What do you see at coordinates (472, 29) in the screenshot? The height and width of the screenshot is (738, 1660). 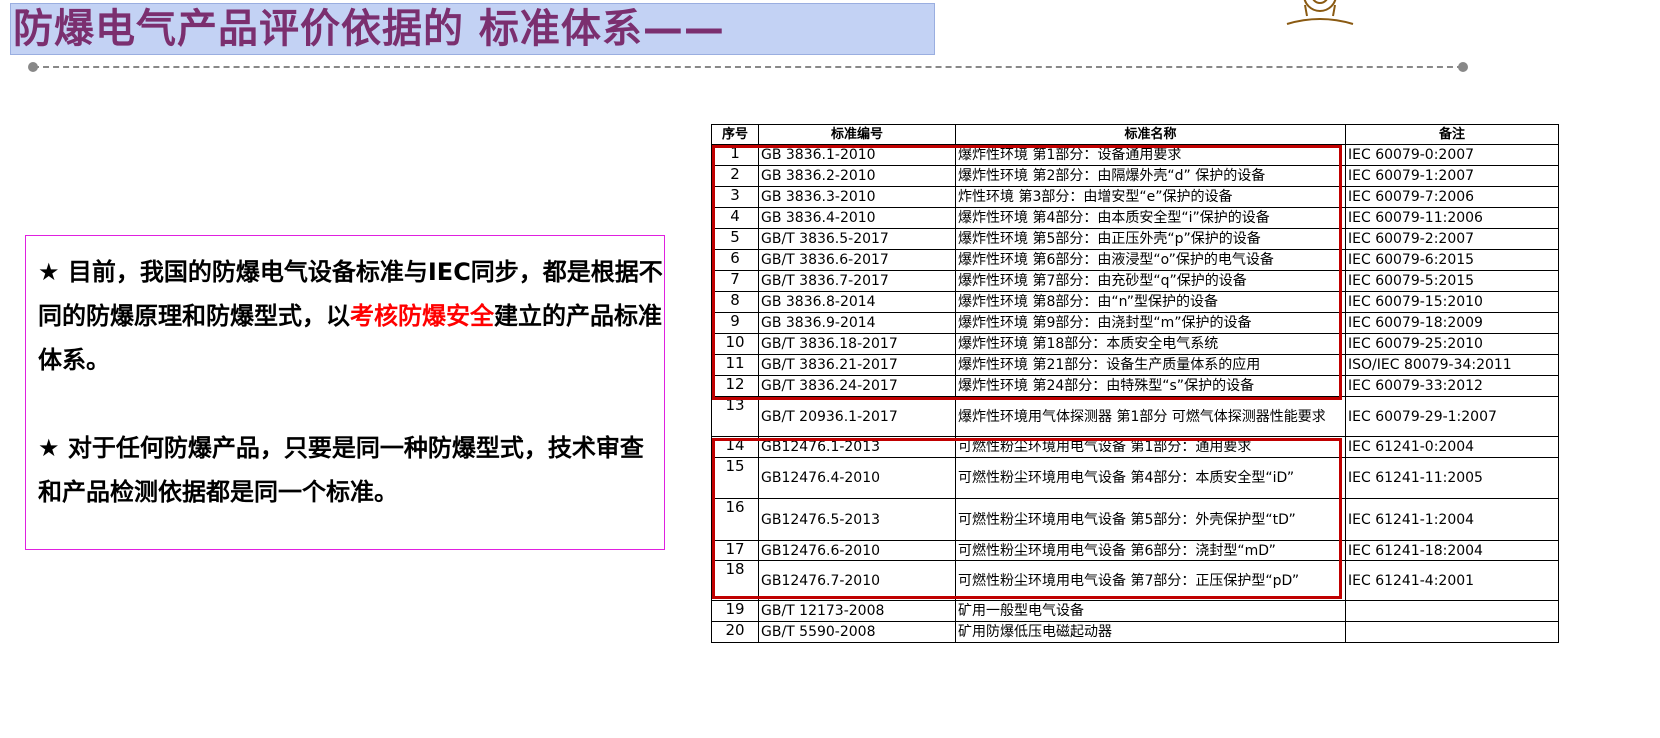 I see `page-title: 防爆电气产品评价依据的 标准体系——` at bounding box center [472, 29].